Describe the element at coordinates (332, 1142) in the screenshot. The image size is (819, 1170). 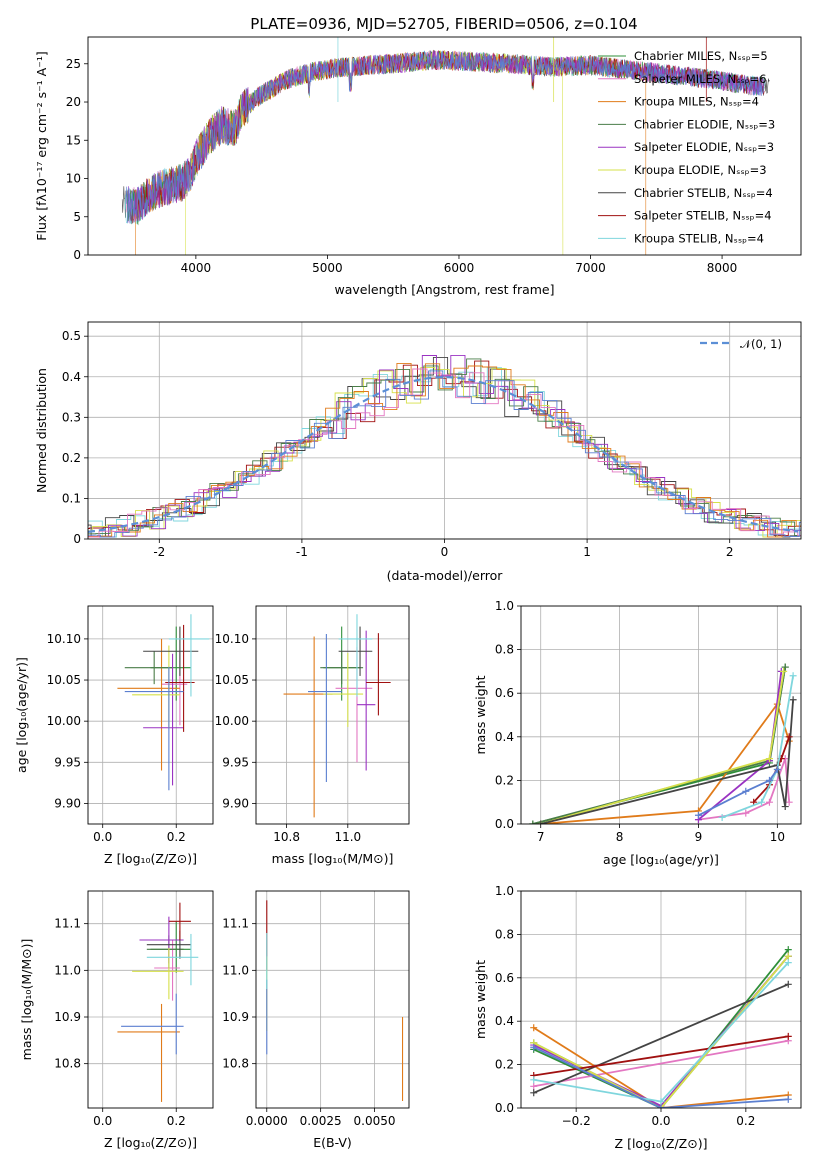
I see `x-axis-label: E(B-V)` at that location.